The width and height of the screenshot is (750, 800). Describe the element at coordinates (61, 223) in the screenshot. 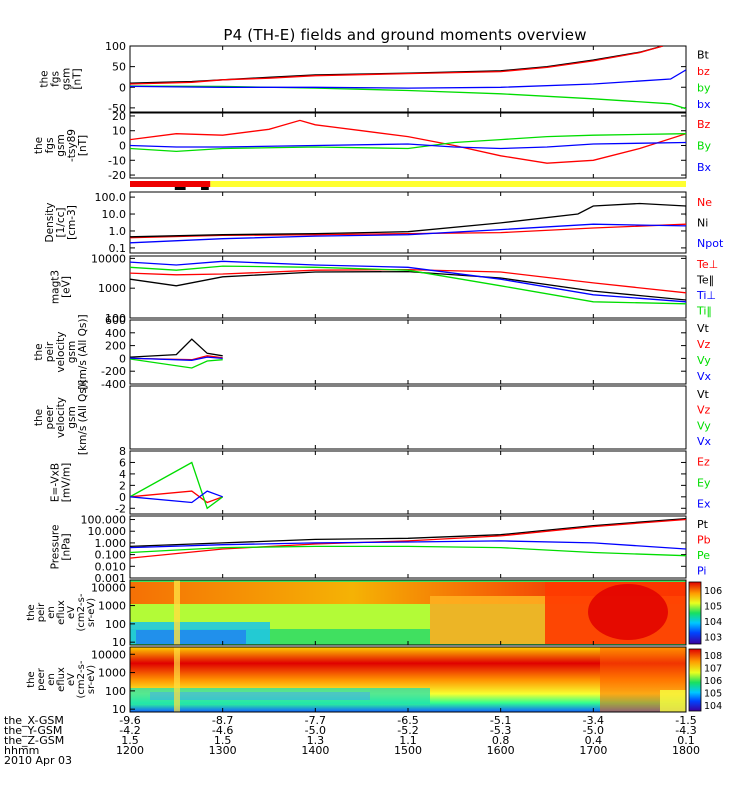

I see `y-axis-label: [1/cc]` at that location.